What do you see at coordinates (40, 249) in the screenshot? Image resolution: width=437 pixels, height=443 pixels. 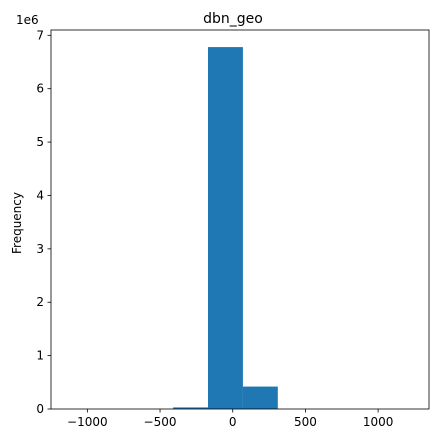 I see `y-tick-label: 3` at bounding box center [40, 249].